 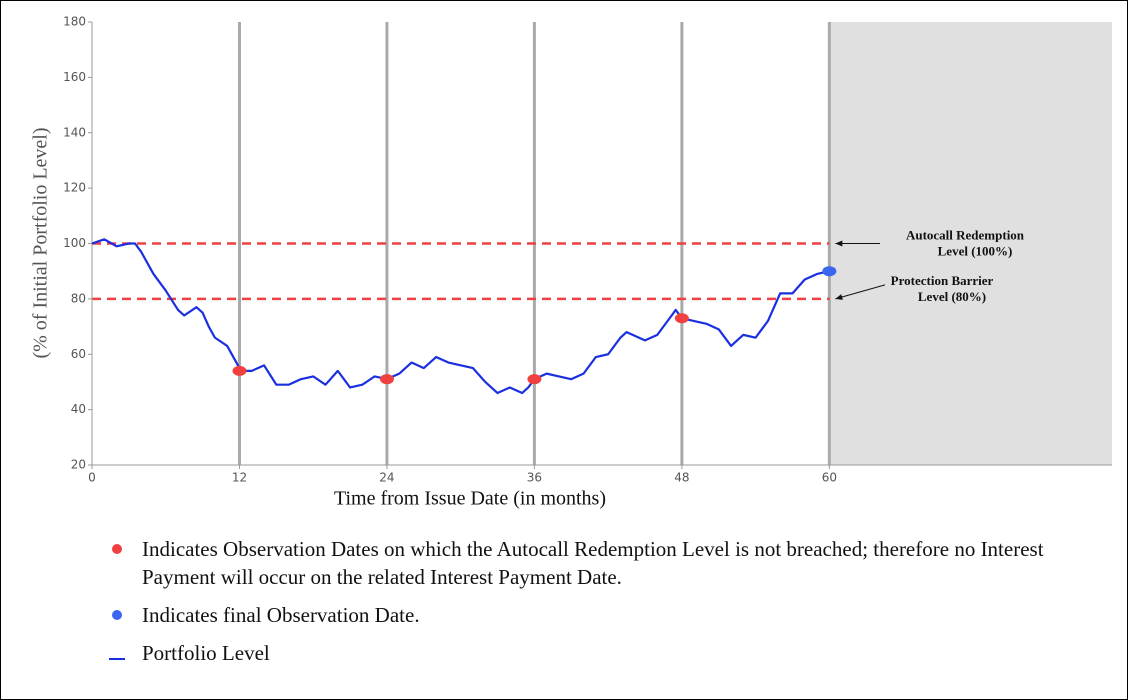 I want to click on y-tick-label: 160, so click(x=74, y=77).